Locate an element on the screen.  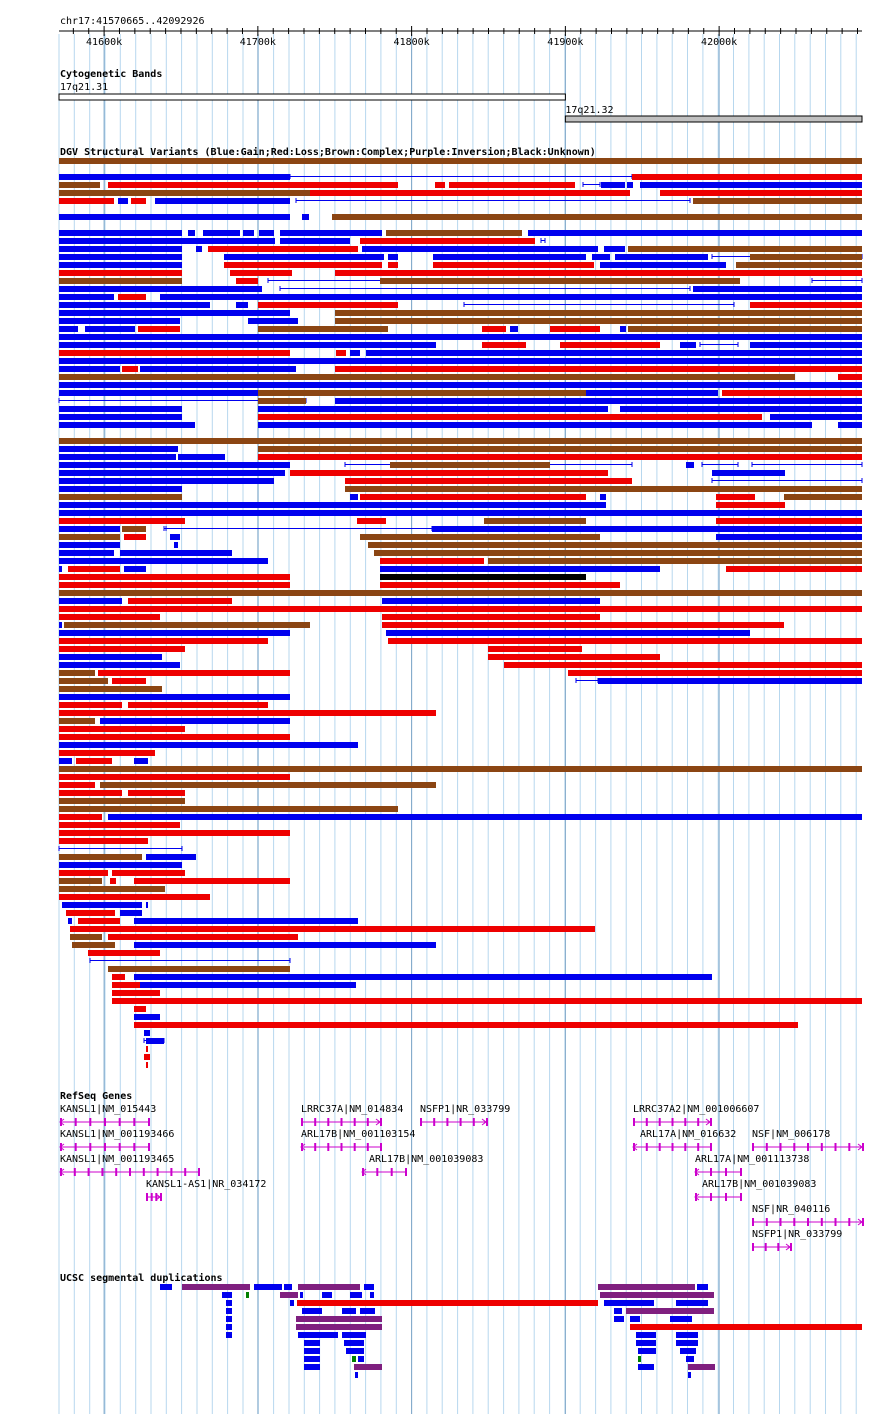
cytoband-features: 17q21.31 17q21.32 is located at coordinates (460, 102).